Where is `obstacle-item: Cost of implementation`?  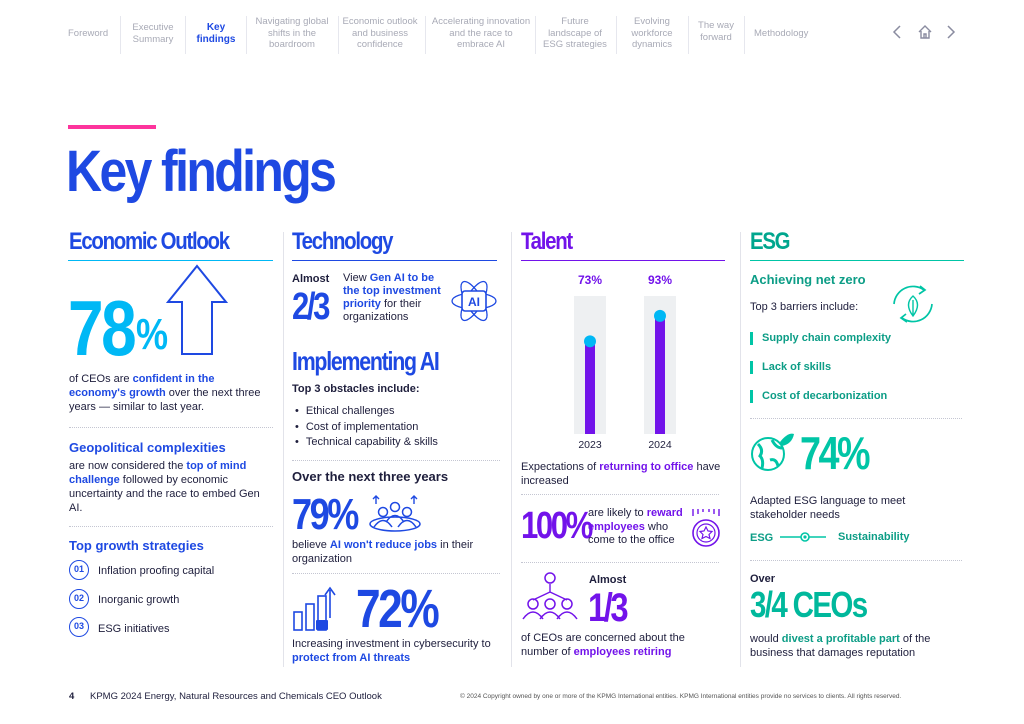 obstacle-item: Cost of implementation is located at coordinates (357, 427).